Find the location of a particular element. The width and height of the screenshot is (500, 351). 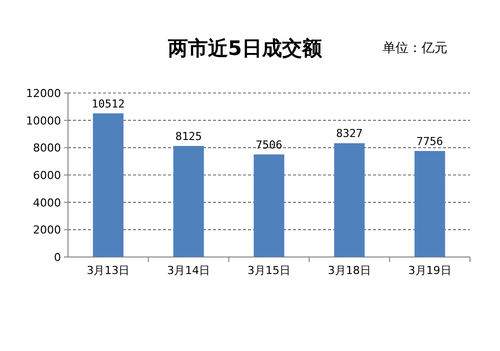

y-tick-label: 4000 is located at coordinates (47, 203).